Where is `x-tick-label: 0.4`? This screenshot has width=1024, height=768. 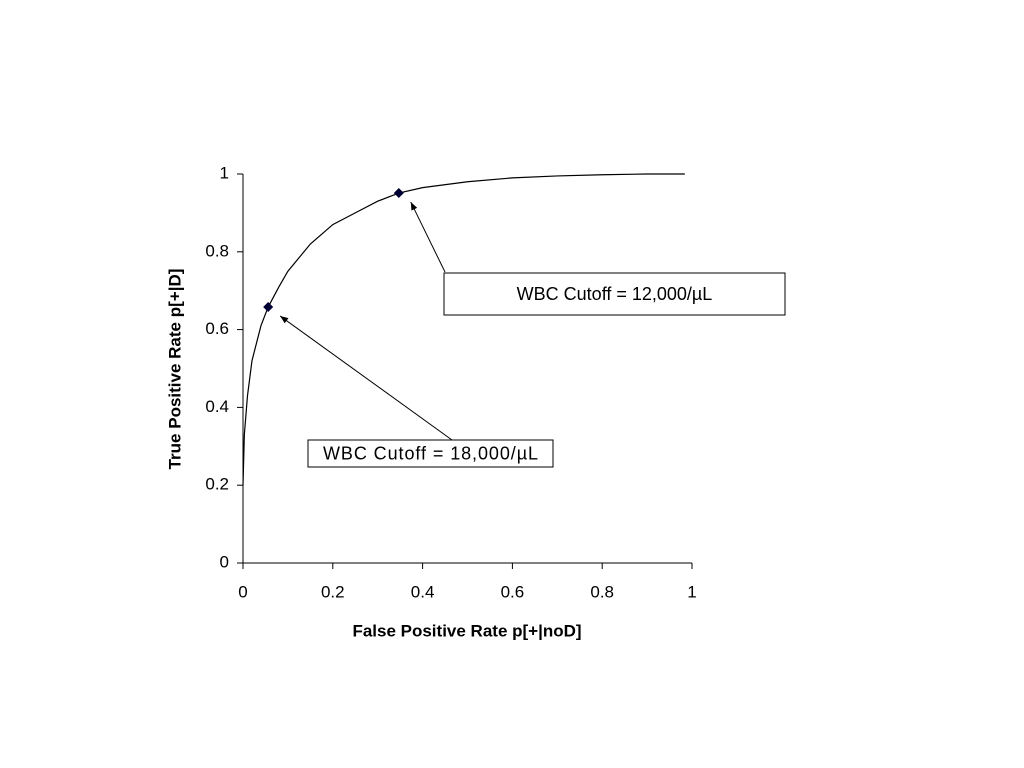
x-tick-label: 0.4 is located at coordinates (423, 591).